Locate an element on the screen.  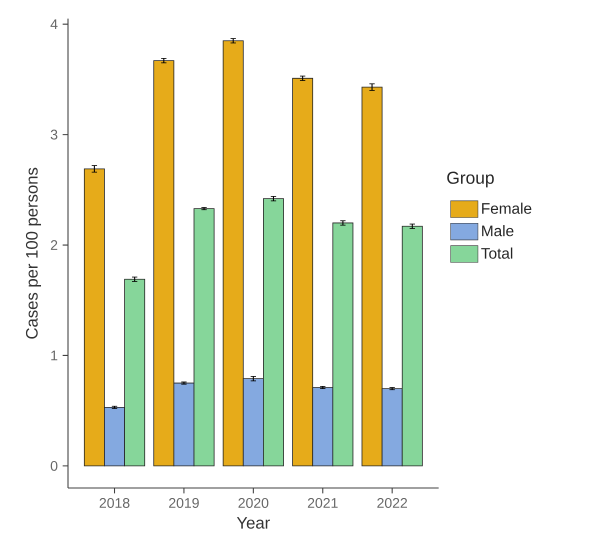
x-tick-label: 2018 is located at coordinates (115, 503).